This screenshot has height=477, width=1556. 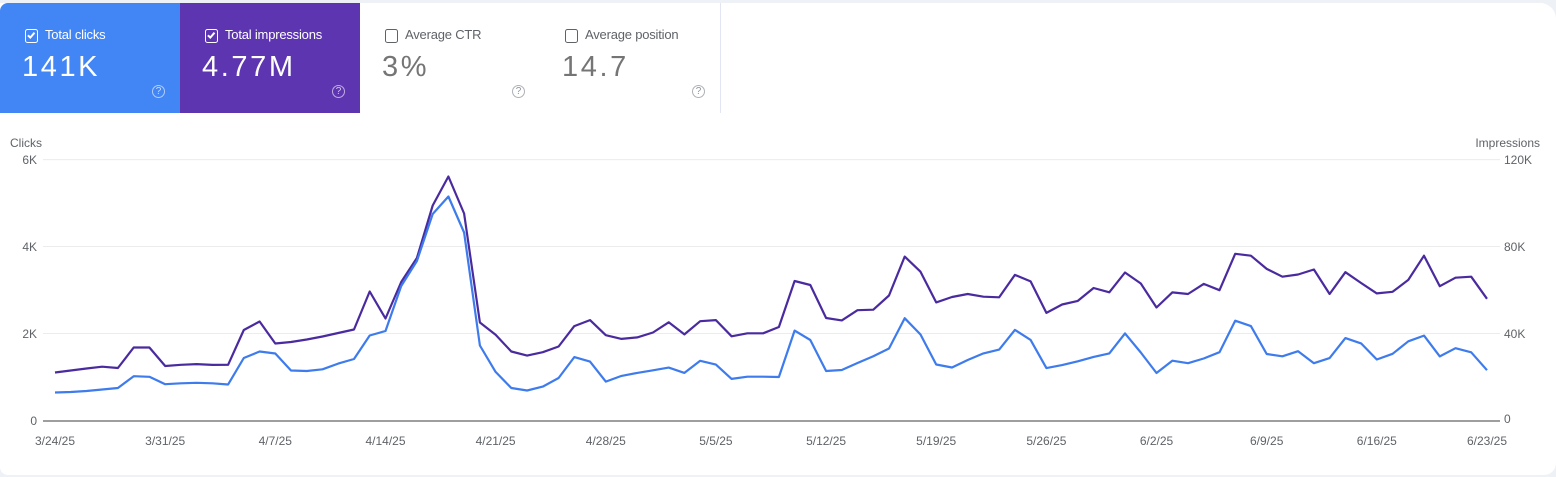 I want to click on svg-text: 4/28/25, so click(x=606, y=441).